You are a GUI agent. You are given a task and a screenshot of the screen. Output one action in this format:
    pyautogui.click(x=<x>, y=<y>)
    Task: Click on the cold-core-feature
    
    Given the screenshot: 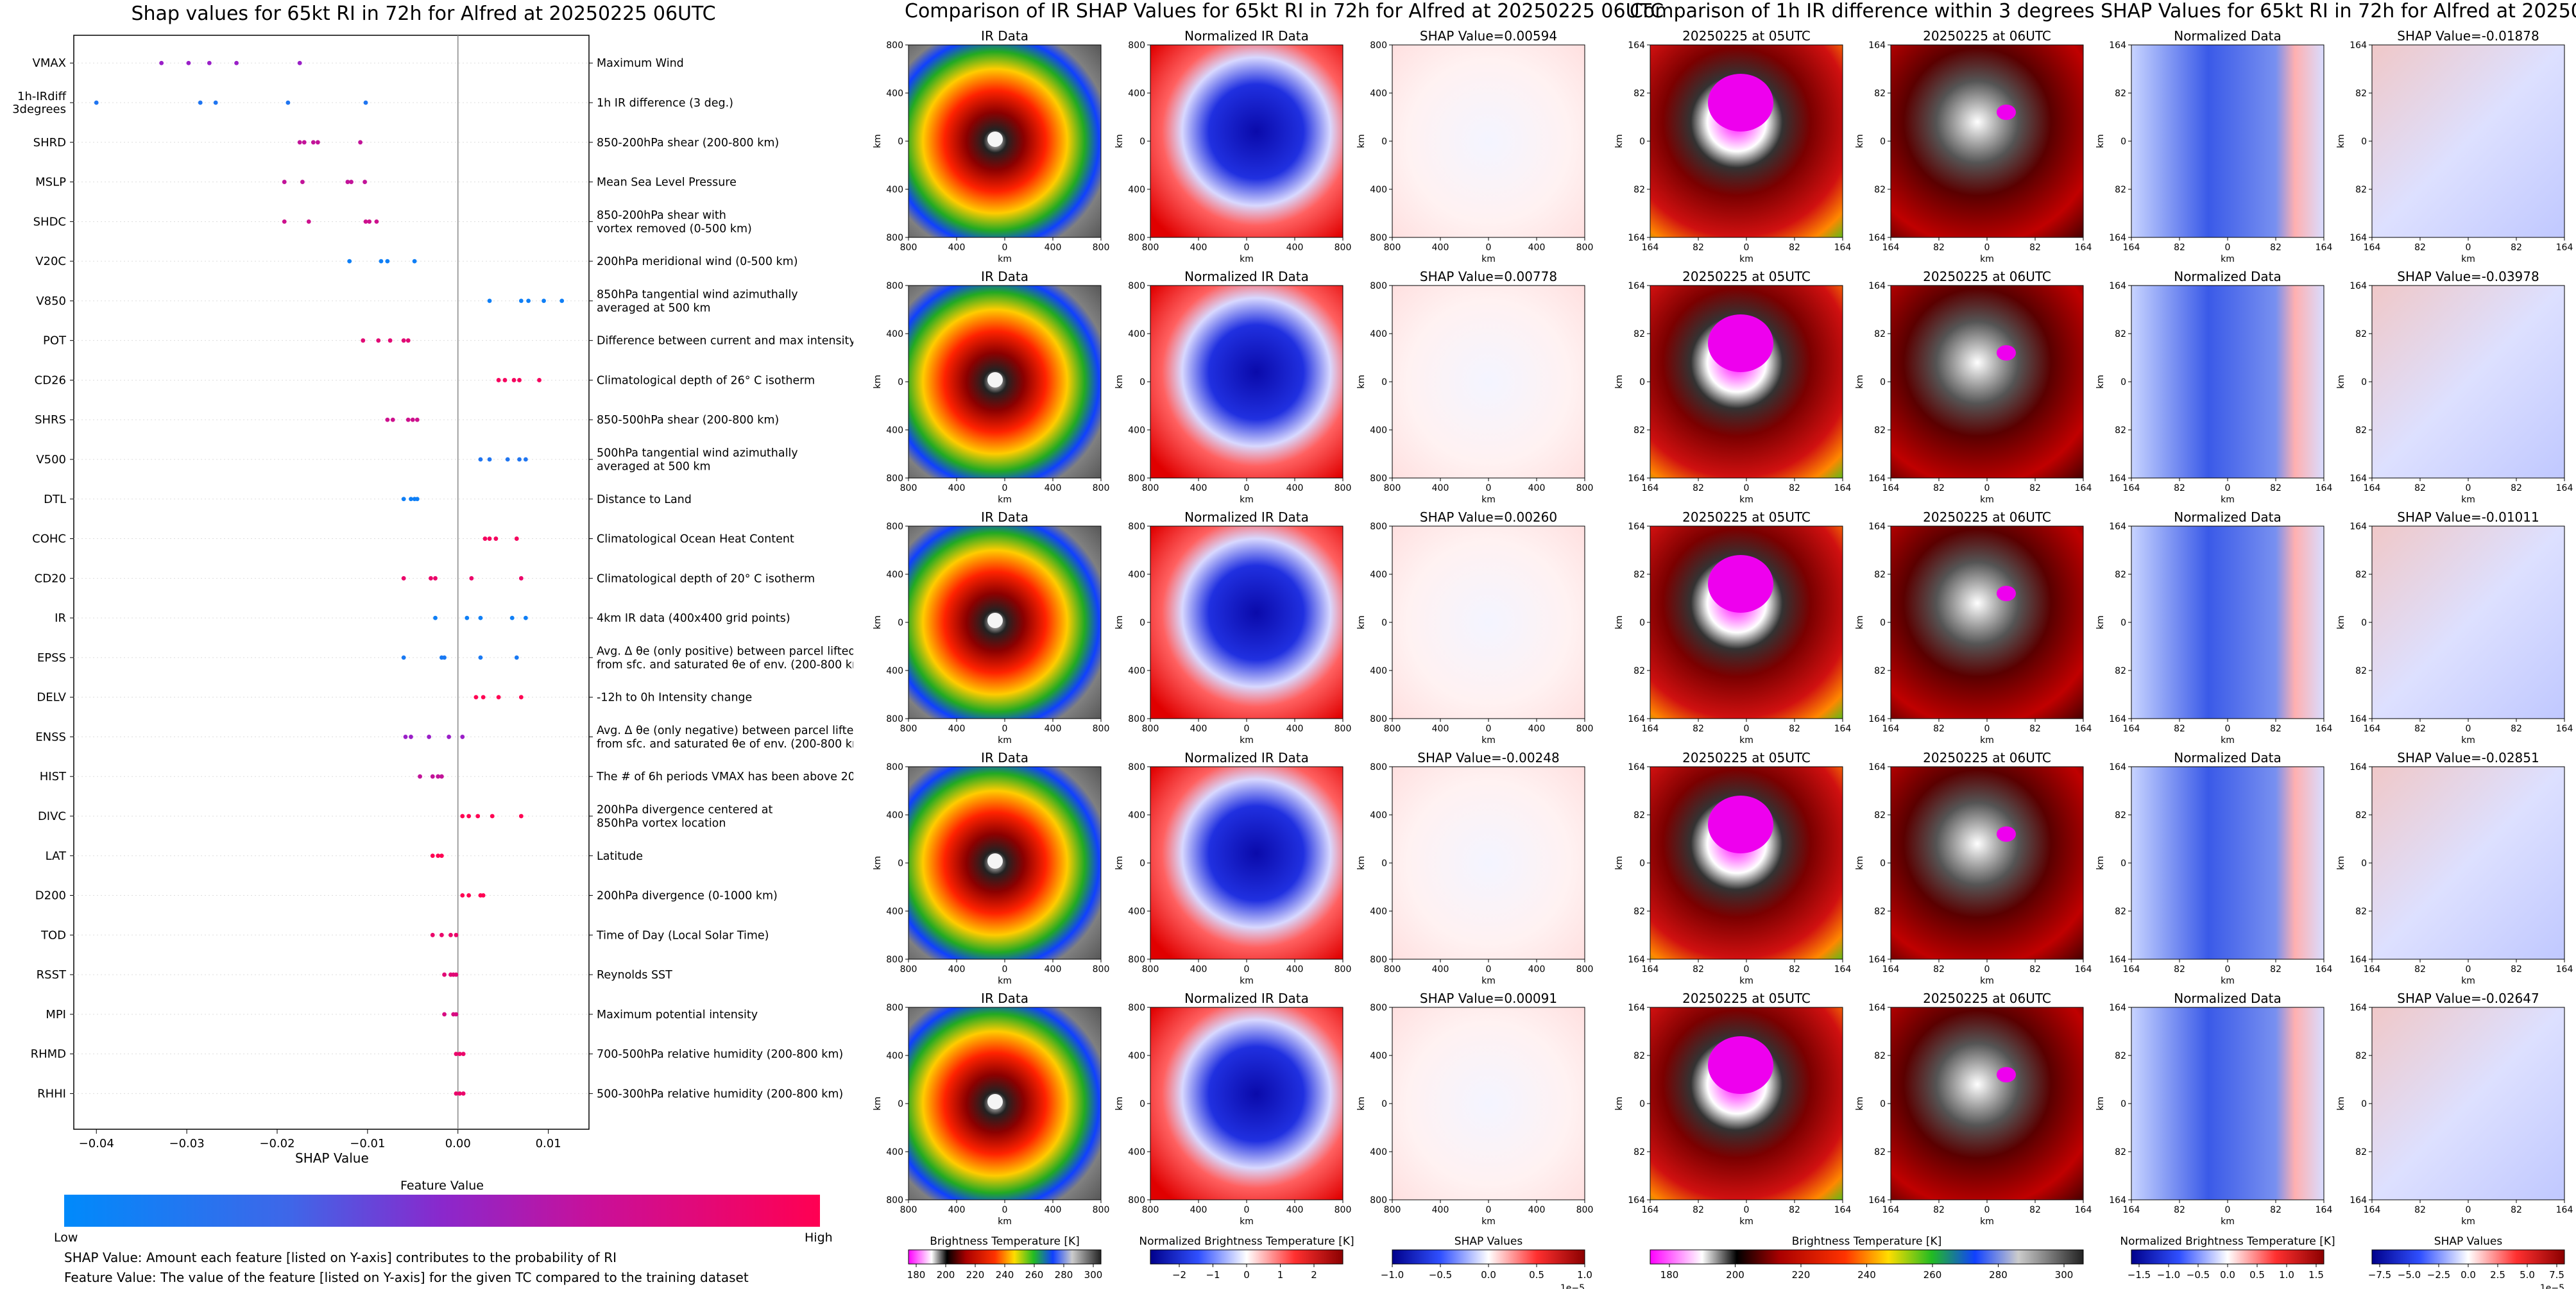 What is the action you would take?
    pyautogui.click(x=1741, y=1065)
    